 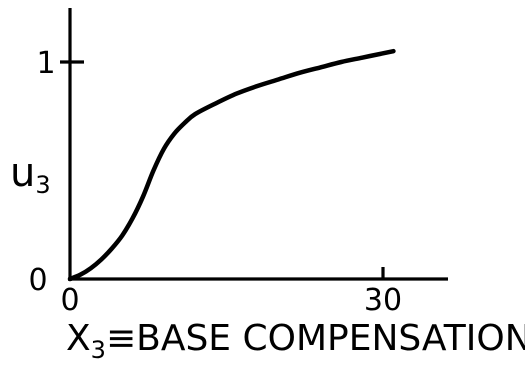 I want to click on y-tick-label: 0, so click(x=37, y=280).